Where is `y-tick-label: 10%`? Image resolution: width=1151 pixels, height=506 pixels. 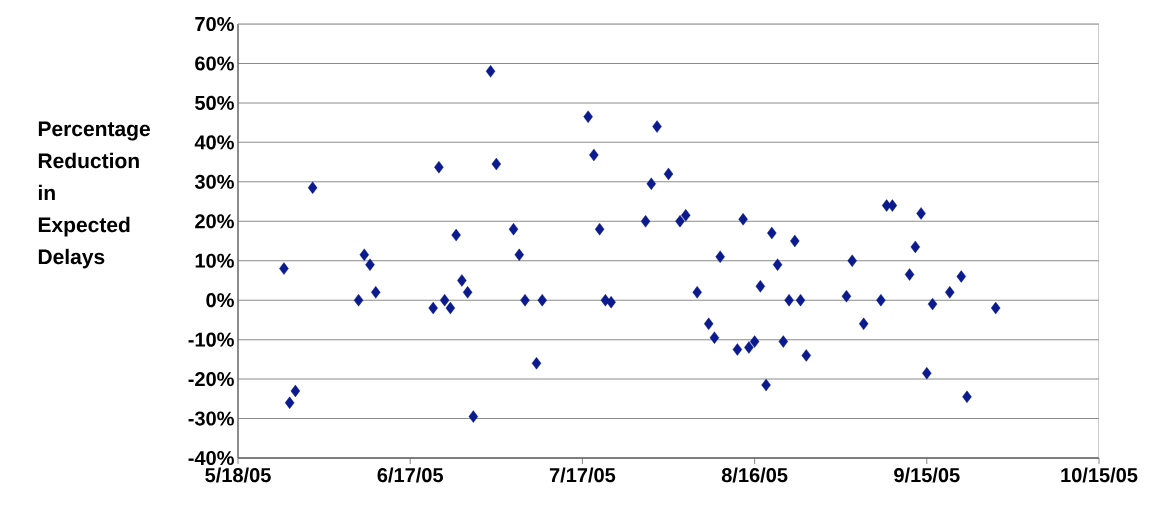 y-tick-label: 10% is located at coordinates (214, 260).